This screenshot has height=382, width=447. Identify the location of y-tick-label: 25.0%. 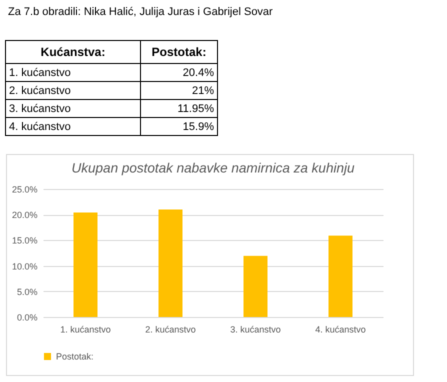
(25, 189).